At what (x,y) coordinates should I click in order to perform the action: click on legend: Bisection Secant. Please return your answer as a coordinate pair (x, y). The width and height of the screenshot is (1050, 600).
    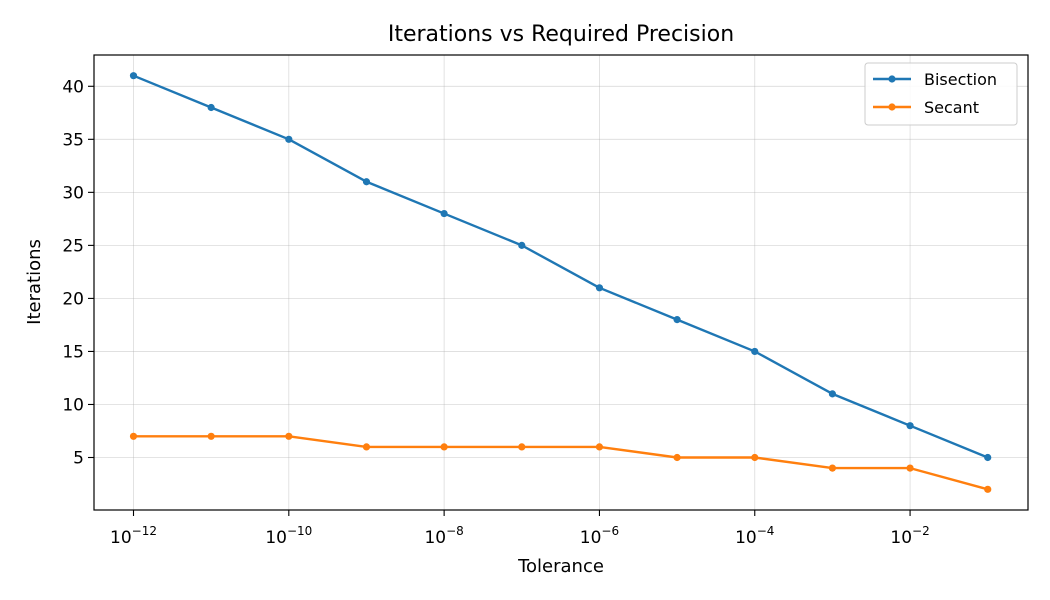
    Looking at the image, I should click on (941, 94).